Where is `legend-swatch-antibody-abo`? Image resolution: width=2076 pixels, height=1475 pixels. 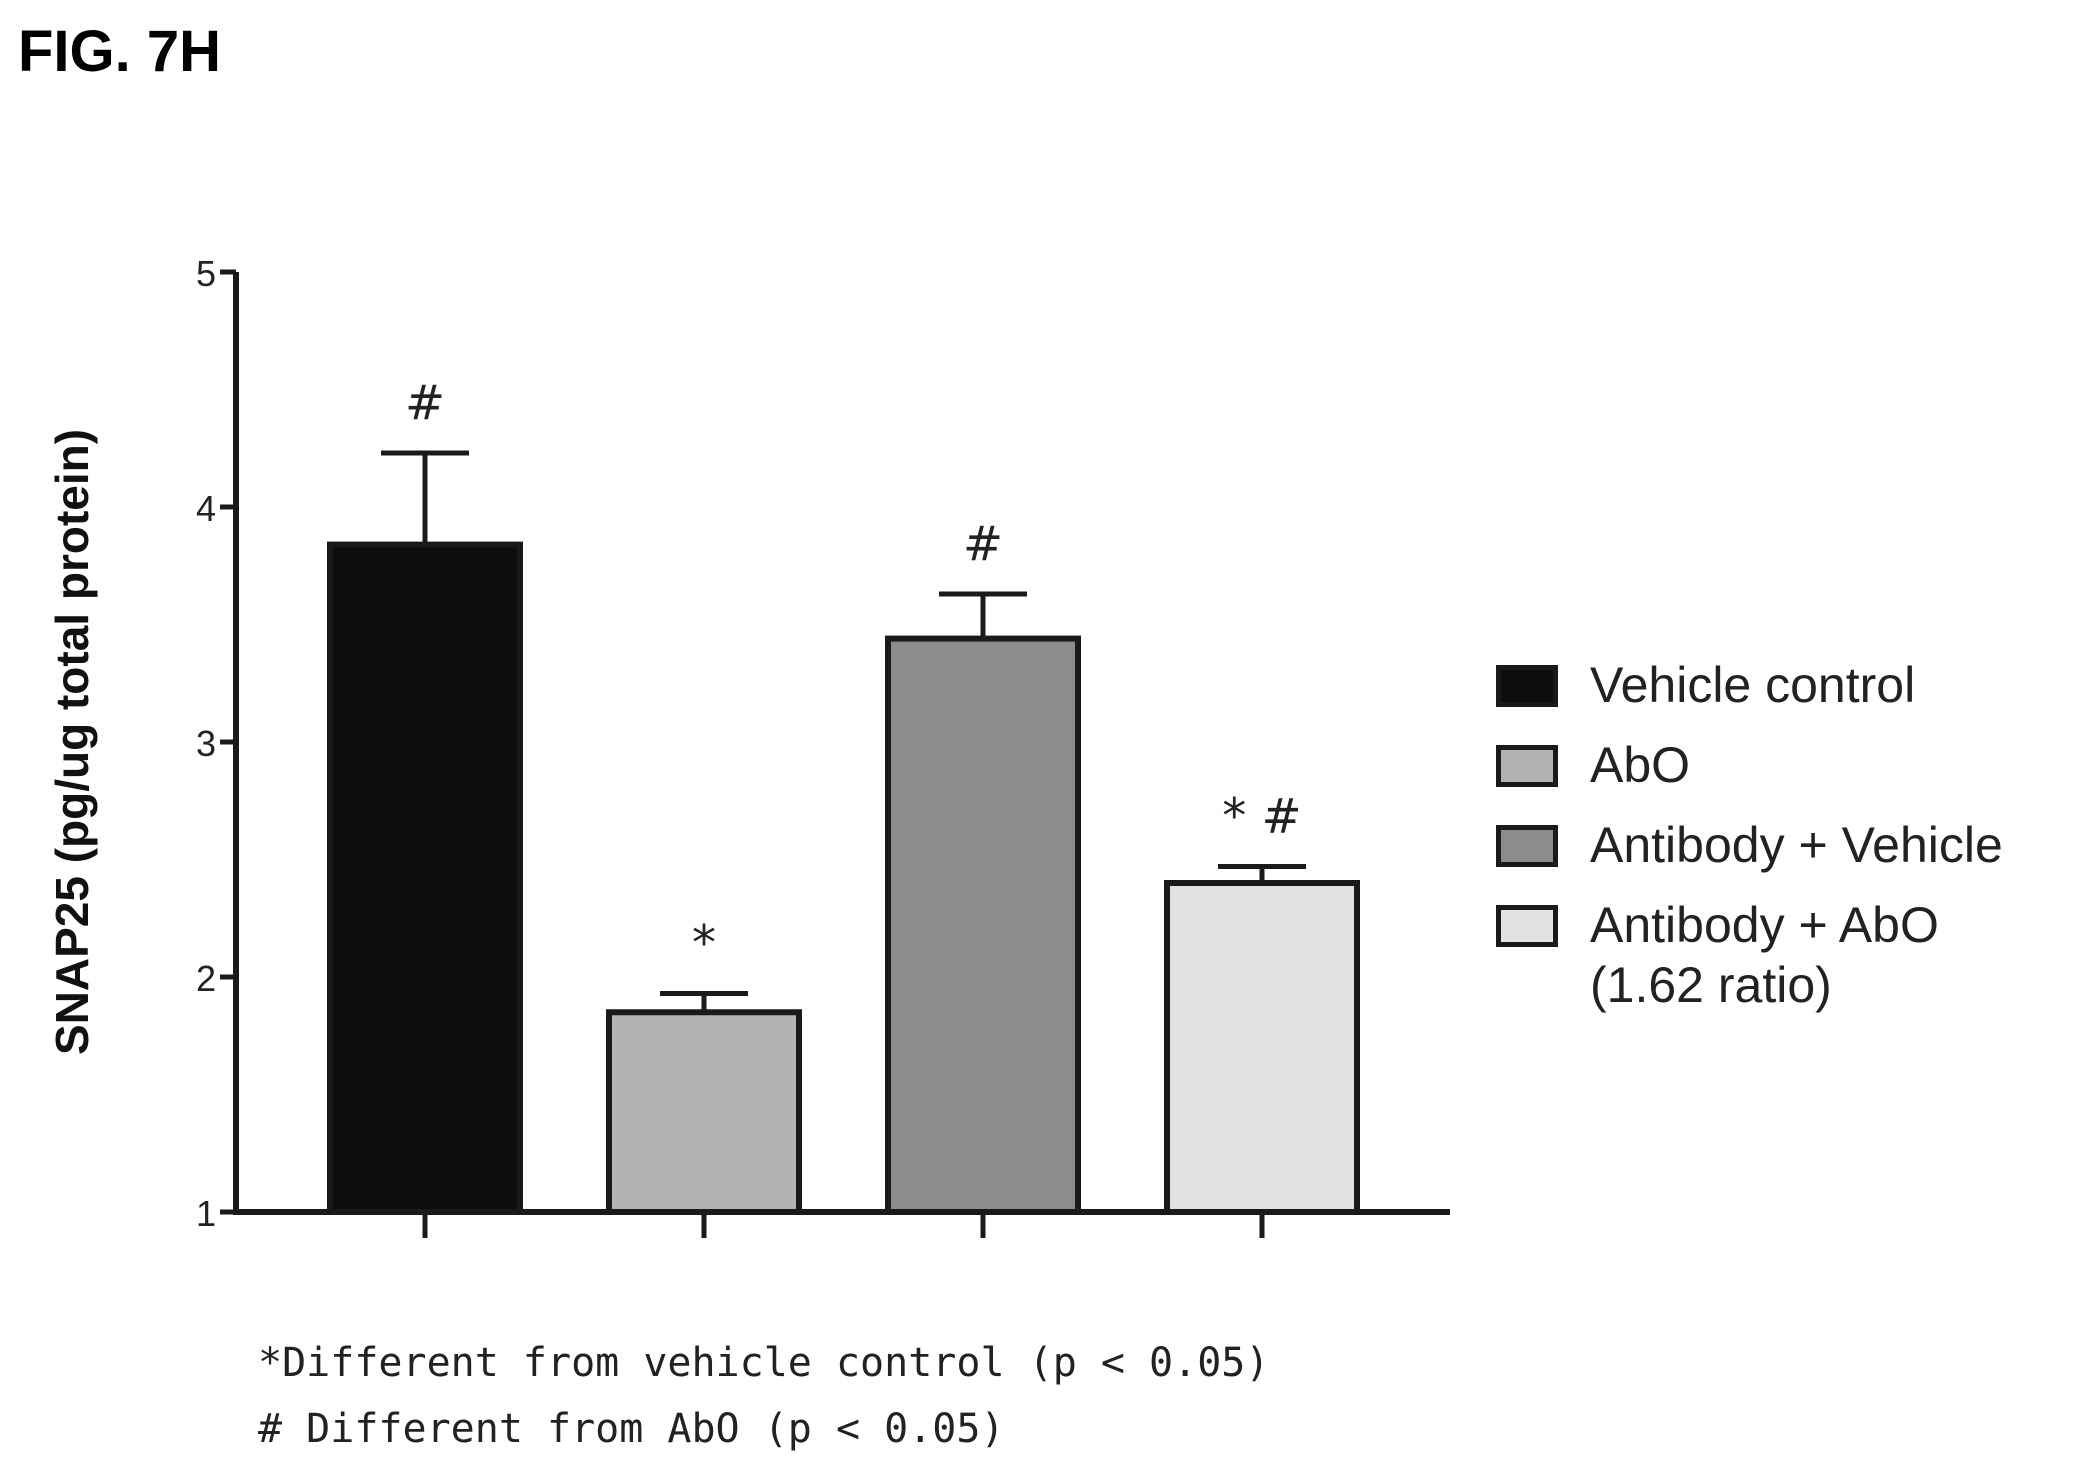 legend-swatch-antibody-abo is located at coordinates (1527, 926).